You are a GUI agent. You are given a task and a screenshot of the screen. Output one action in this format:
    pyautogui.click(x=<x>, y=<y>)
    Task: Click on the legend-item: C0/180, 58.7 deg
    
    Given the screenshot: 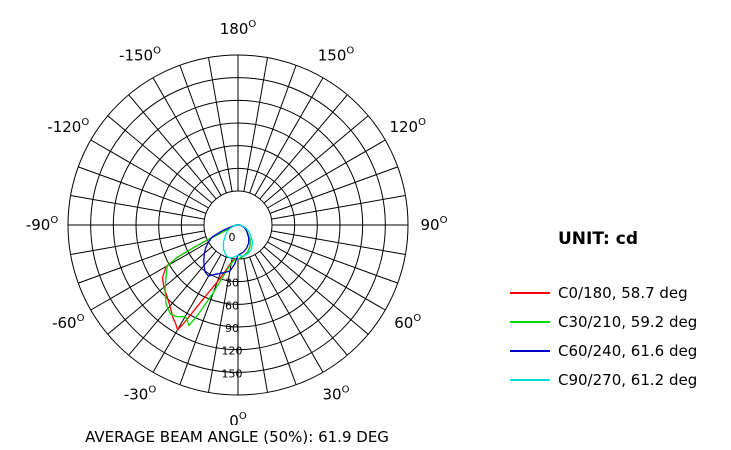 What is the action you would take?
    pyautogui.click(x=603, y=292)
    